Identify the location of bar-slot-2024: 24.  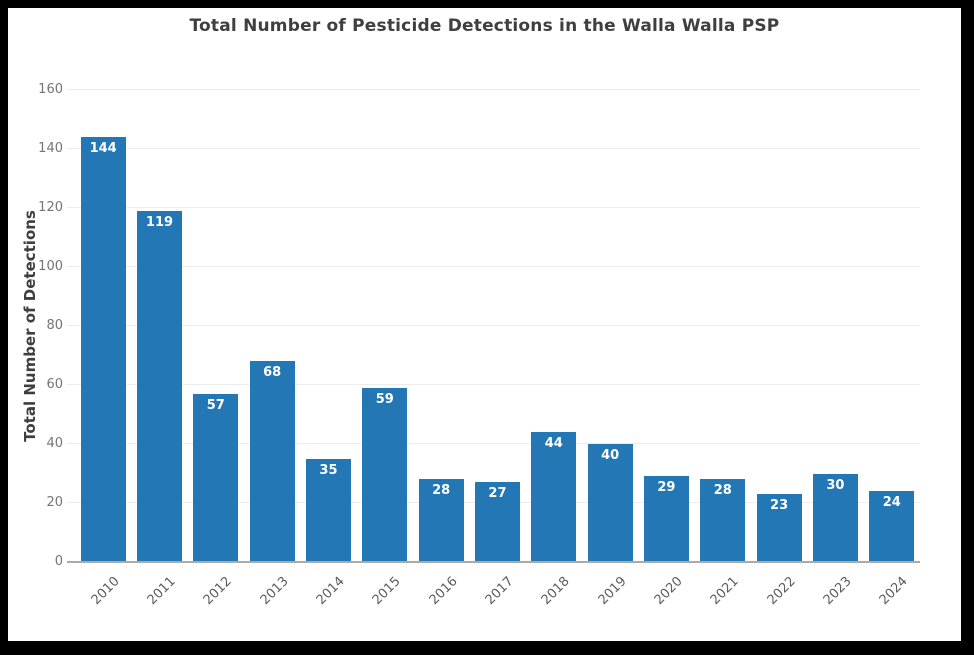
(892, 326).